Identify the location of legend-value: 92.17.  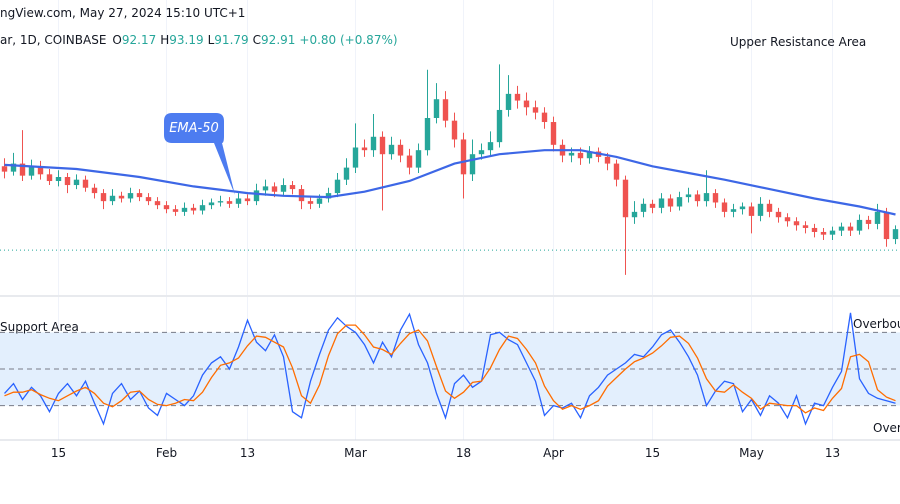
(139, 40).